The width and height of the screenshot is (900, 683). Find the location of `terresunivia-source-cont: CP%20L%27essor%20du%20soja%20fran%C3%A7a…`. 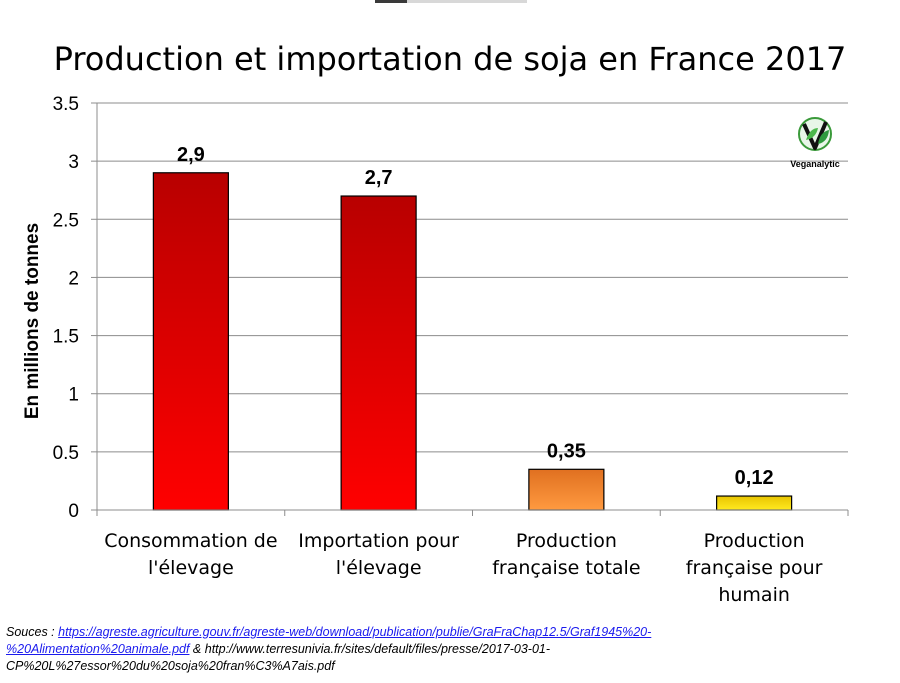

terresunivia-source-cont: CP%20L%27essor%20du%20soja%20fran%C3%A7a… is located at coordinates (170, 666).